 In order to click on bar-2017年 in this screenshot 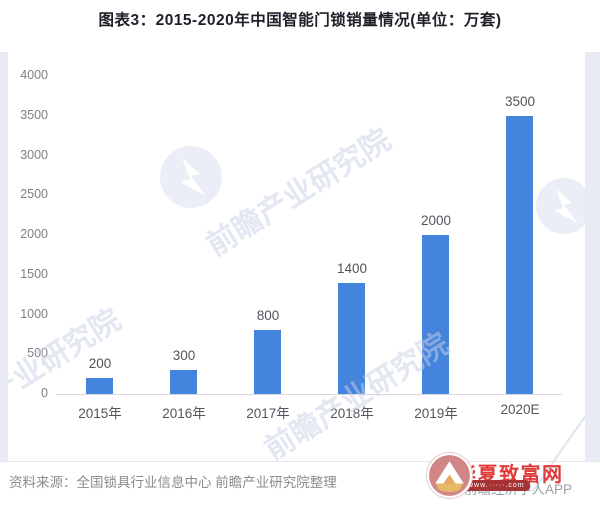, I will do `click(267, 362)`.